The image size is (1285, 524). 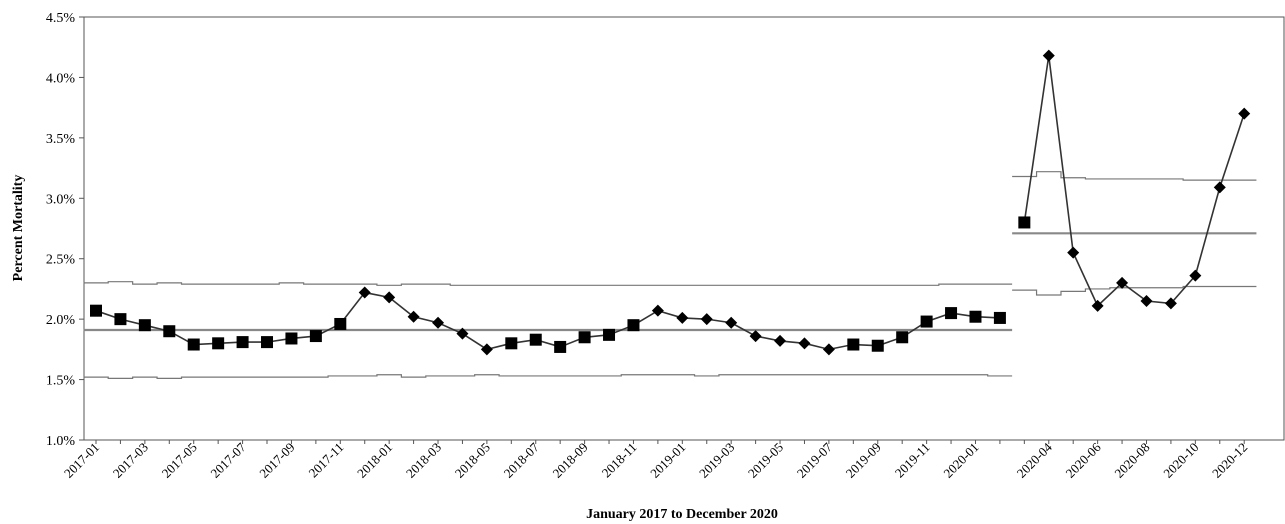 What do you see at coordinates (18, 228) in the screenshot?
I see `y-axis-title: Percent Mortality` at bounding box center [18, 228].